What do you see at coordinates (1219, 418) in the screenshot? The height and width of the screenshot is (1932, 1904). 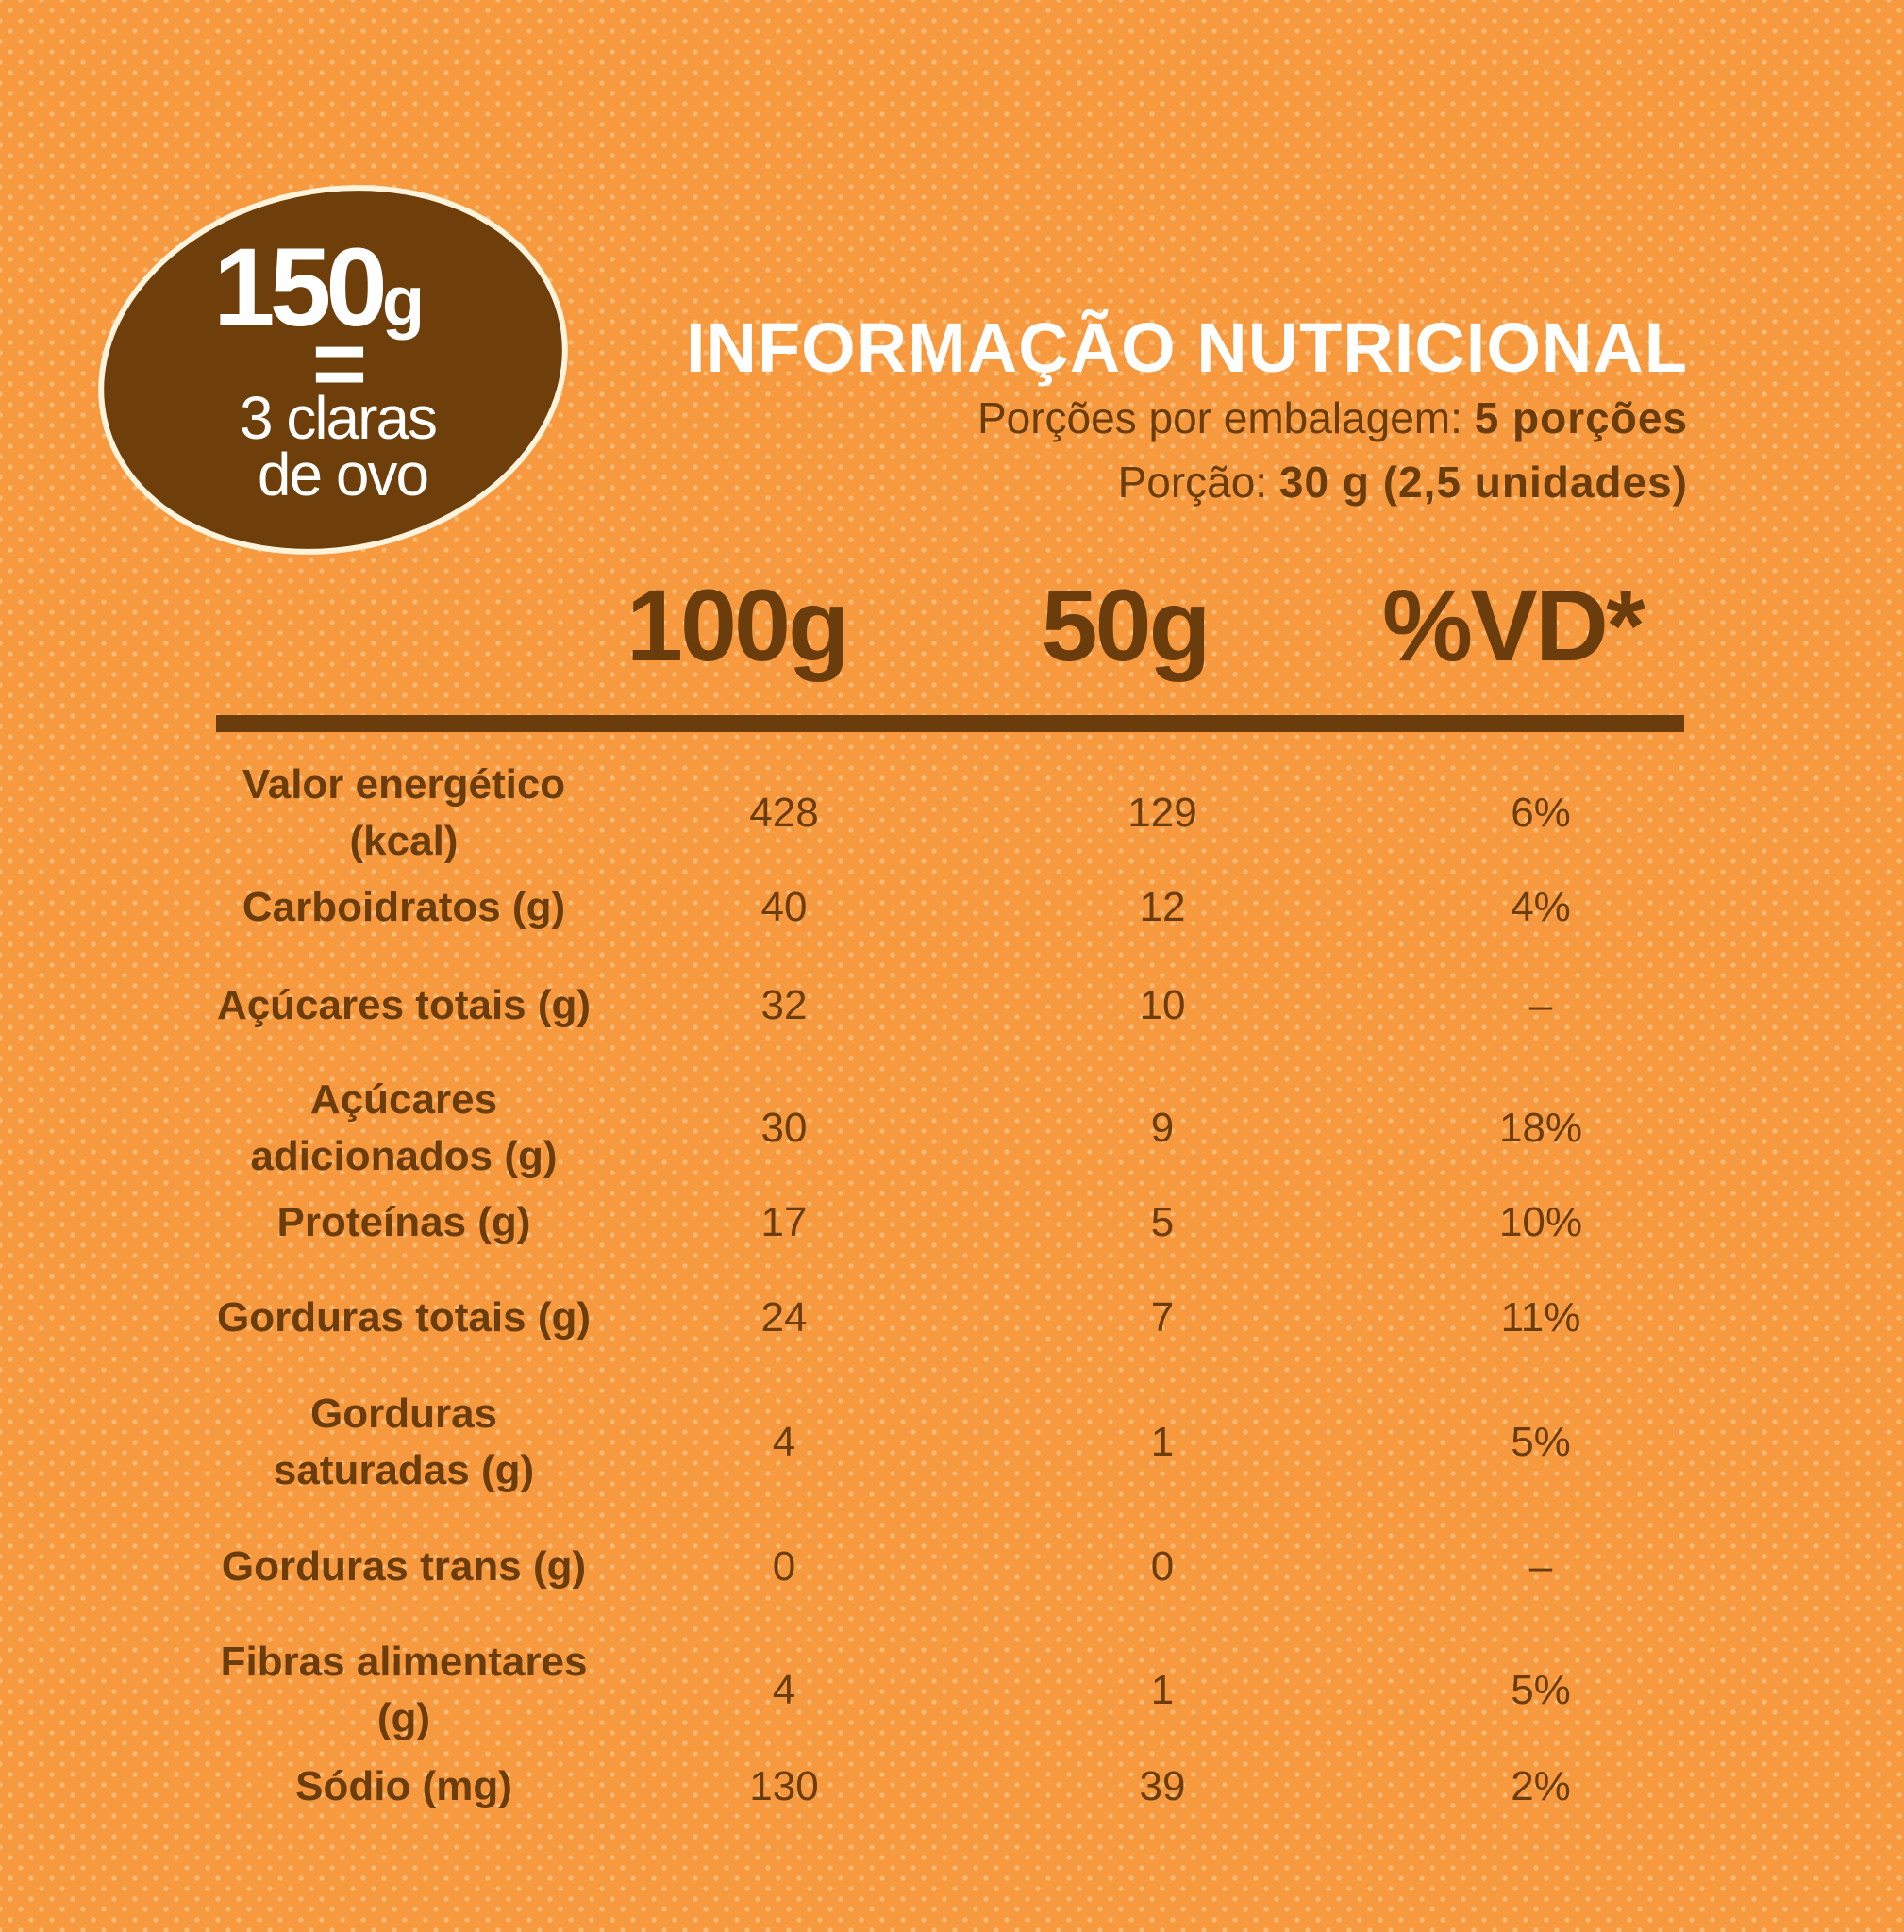 I see `servings-label: Porções por embalagem:` at bounding box center [1219, 418].